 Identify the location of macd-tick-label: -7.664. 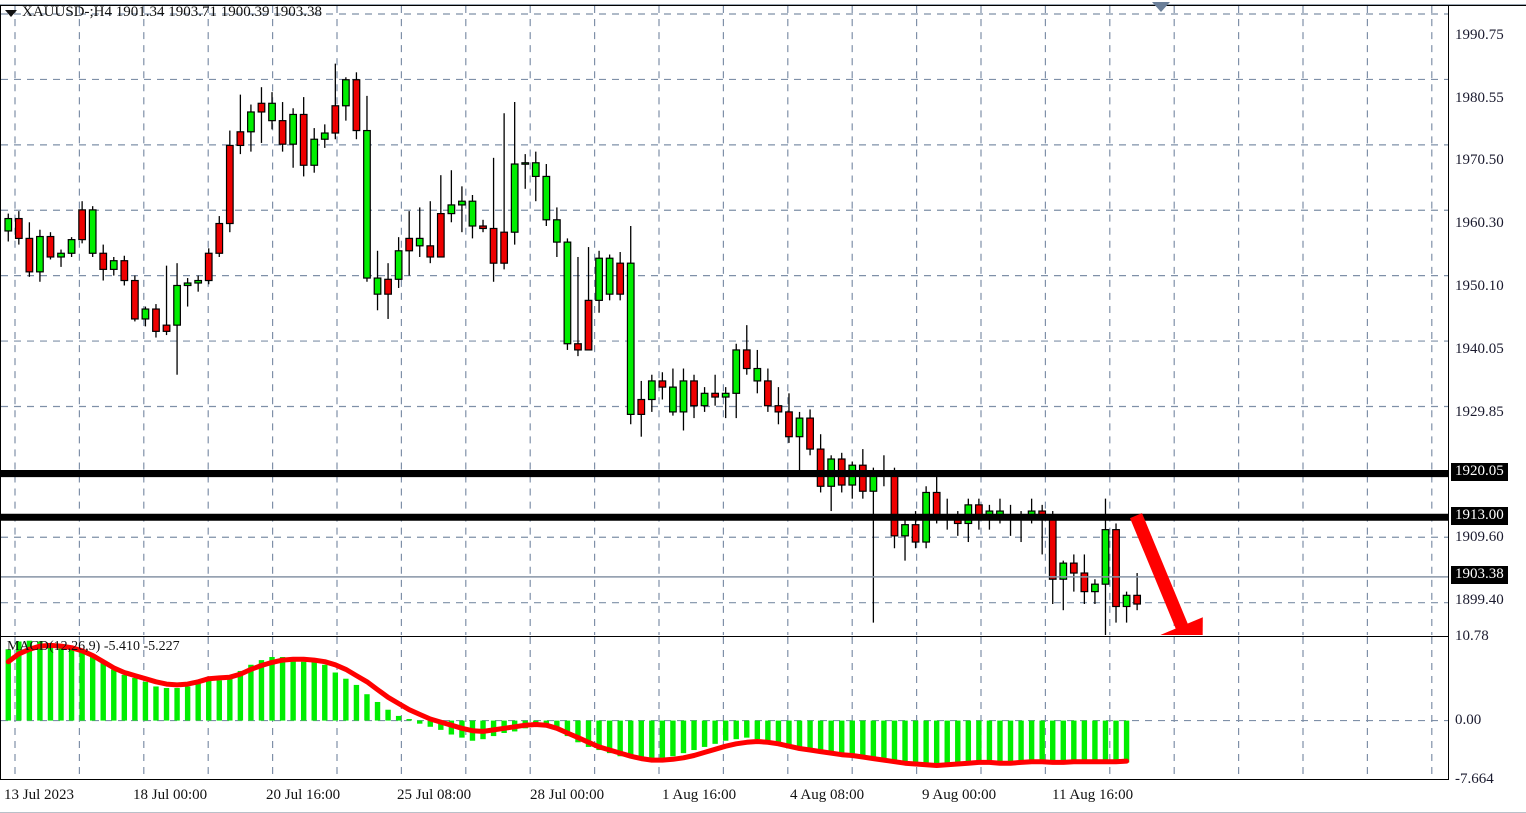
(1474, 779).